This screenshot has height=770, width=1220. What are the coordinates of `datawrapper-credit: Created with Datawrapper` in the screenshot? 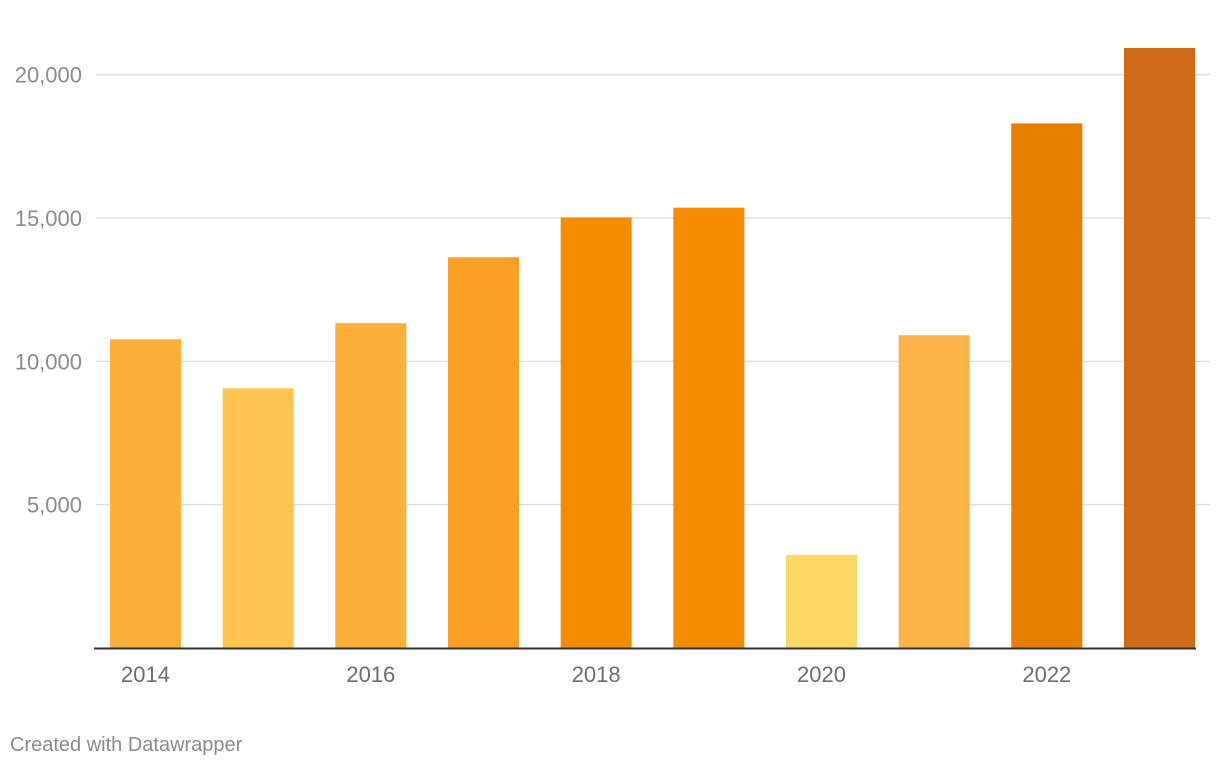 It's located at (126, 745).